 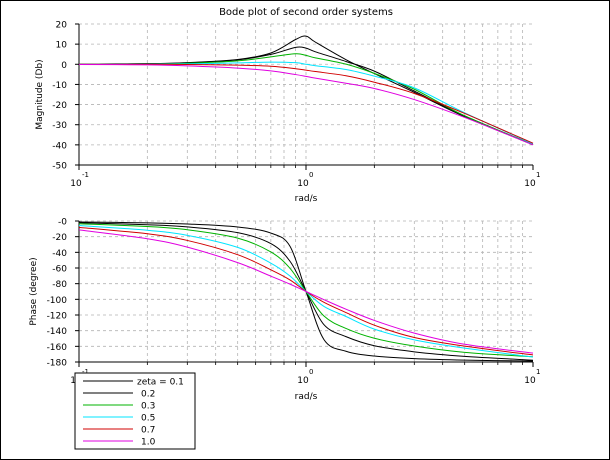 I want to click on y-tick-label: 10, so click(x=62, y=46).